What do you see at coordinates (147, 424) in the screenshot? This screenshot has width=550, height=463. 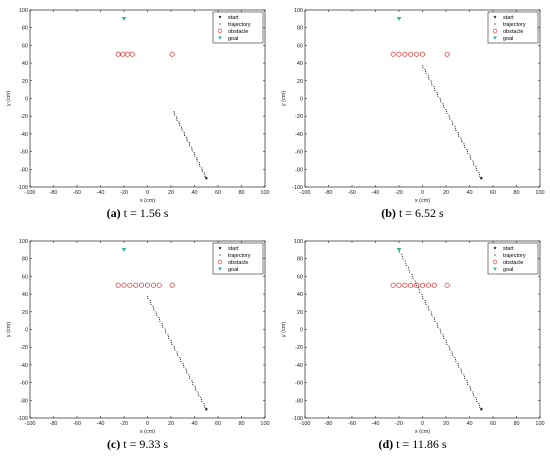 I see `x-tick-label: 0` at bounding box center [147, 424].